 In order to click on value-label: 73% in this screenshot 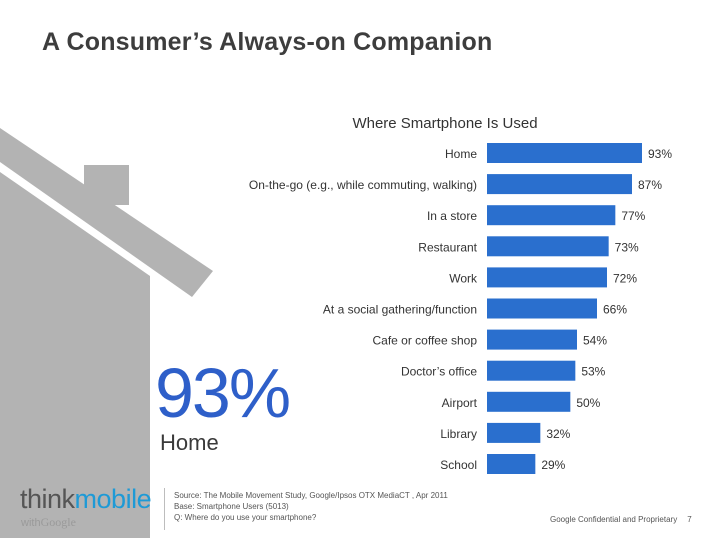, I will do `click(627, 247)`.